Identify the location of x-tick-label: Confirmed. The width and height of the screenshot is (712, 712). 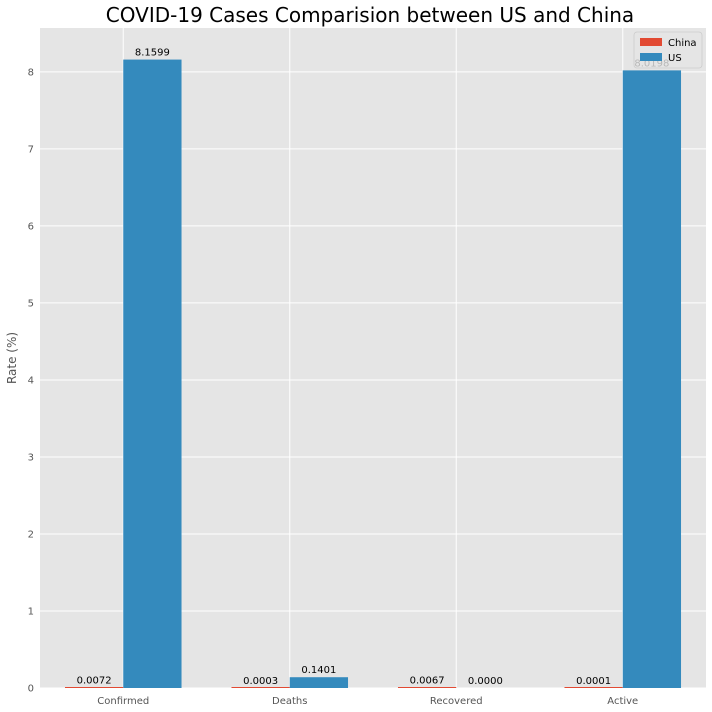
(123, 701).